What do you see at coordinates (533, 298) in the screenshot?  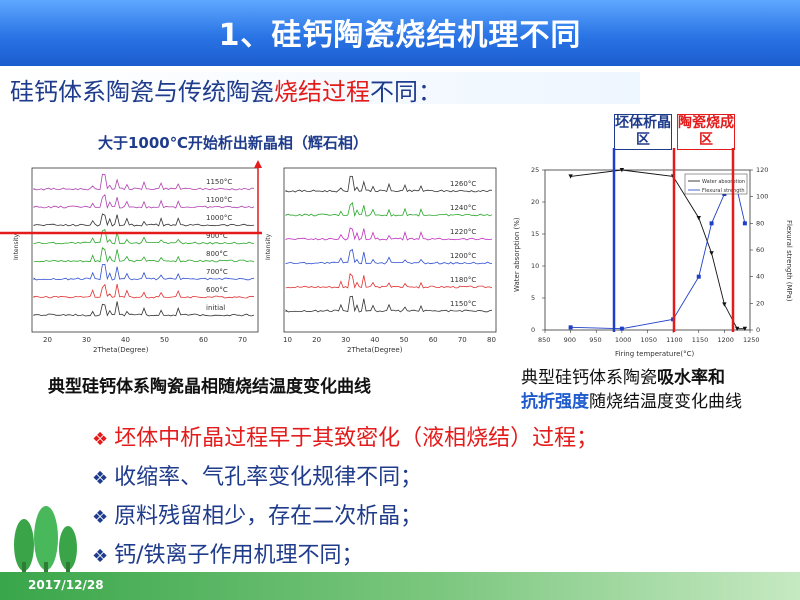 I see `y-tick-label: 5` at bounding box center [533, 298].